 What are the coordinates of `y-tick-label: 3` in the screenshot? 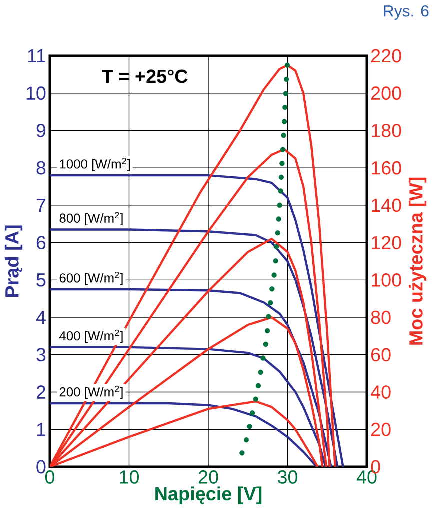 It's located at (41, 355).